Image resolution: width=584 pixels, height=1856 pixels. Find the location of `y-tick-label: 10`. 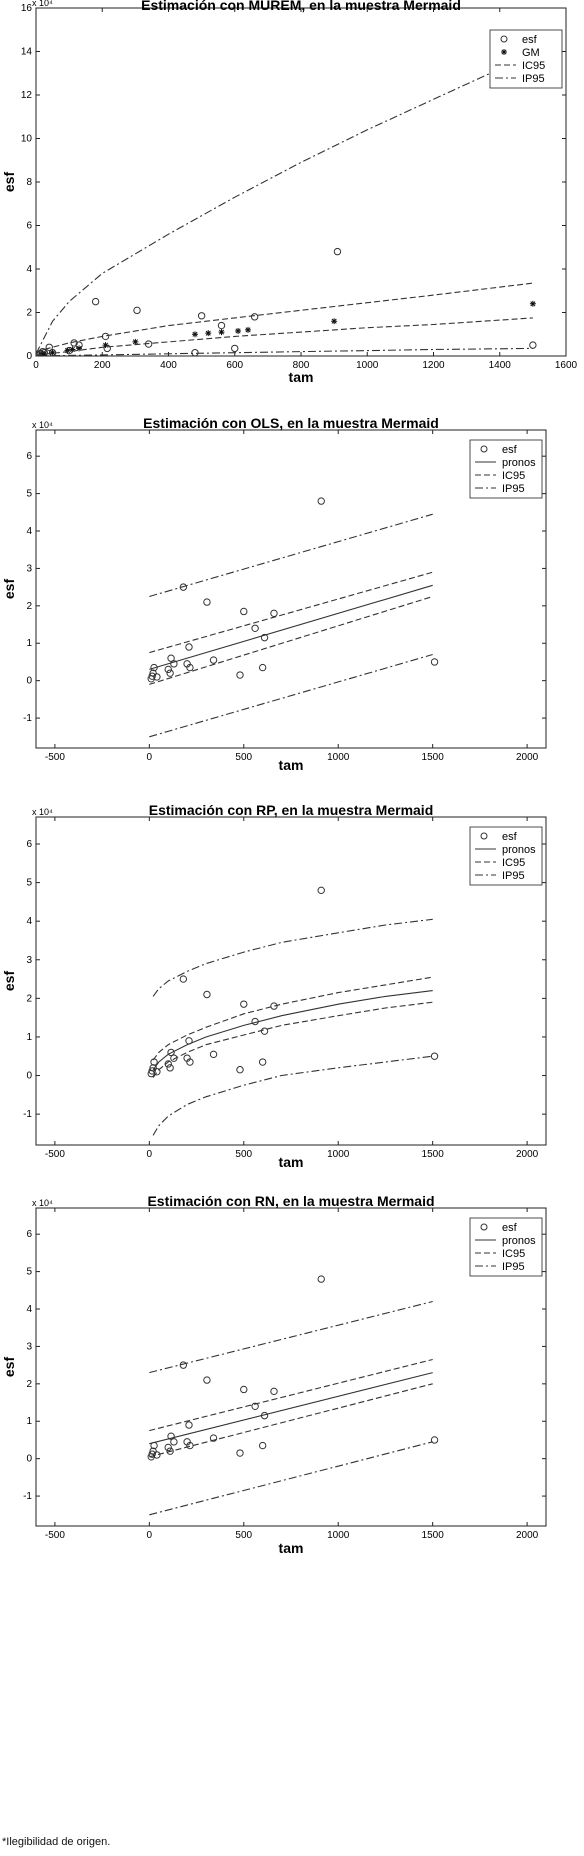

y-tick-label: 10 is located at coordinates (27, 139).